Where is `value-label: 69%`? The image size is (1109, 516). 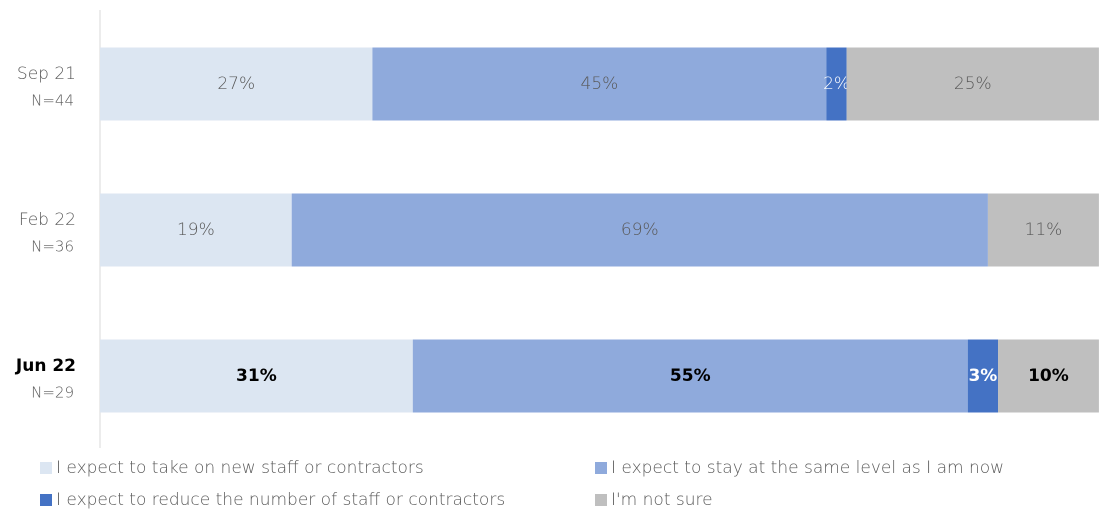 value-label: 69% is located at coordinates (640, 230).